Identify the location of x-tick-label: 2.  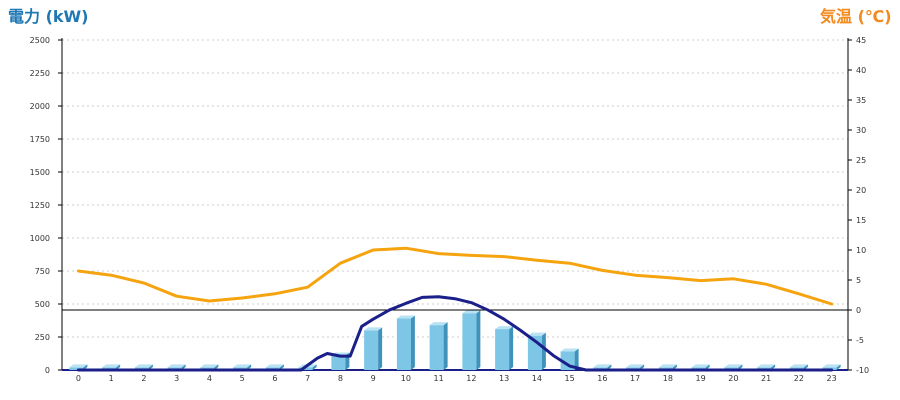
(143, 378).